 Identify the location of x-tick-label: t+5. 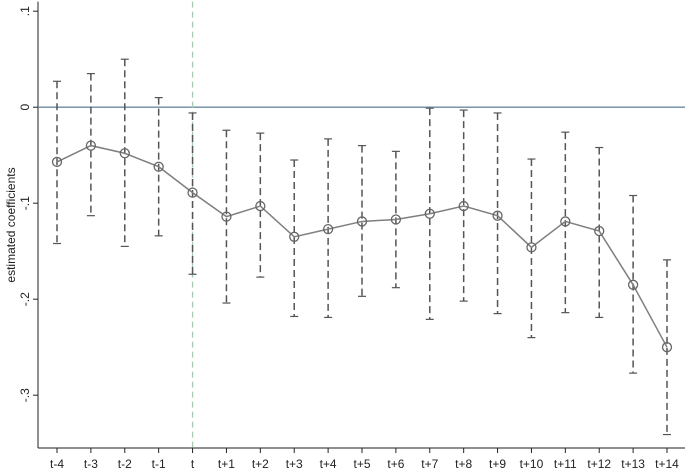
(361, 464).